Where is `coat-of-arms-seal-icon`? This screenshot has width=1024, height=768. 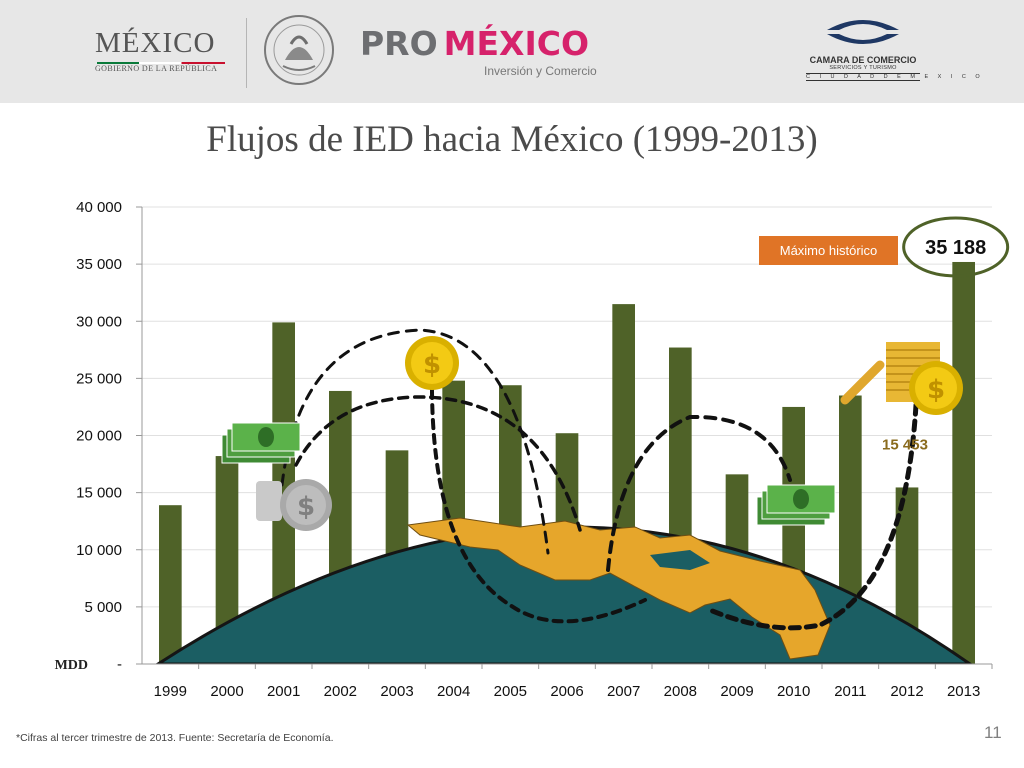 coat-of-arms-seal-icon is located at coordinates (299, 50).